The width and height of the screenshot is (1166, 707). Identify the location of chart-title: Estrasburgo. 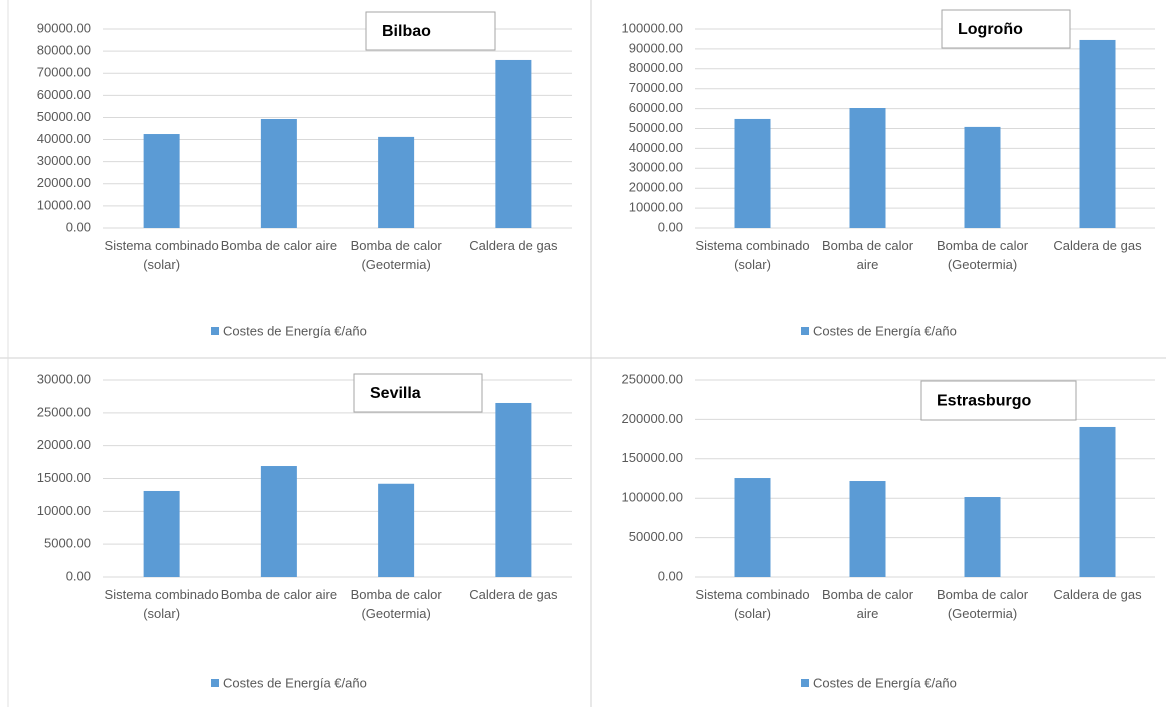
(984, 401).